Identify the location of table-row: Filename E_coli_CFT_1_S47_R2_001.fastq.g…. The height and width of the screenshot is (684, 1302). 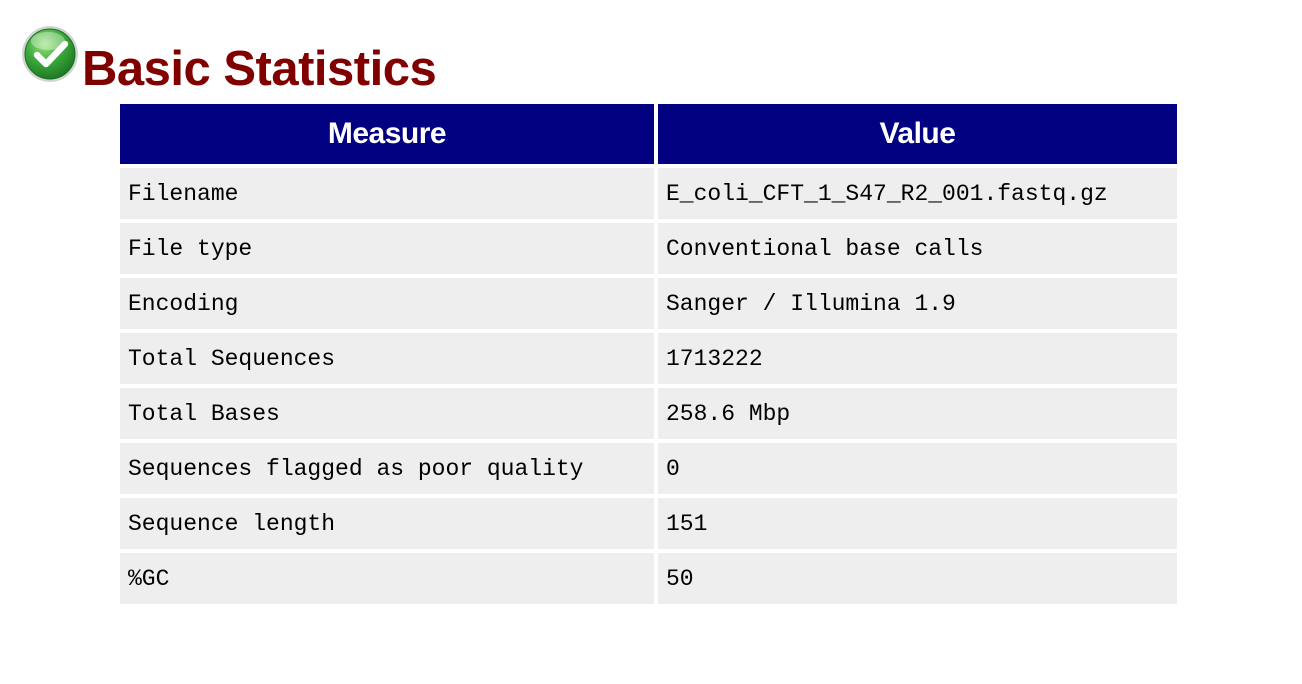
(648, 193).